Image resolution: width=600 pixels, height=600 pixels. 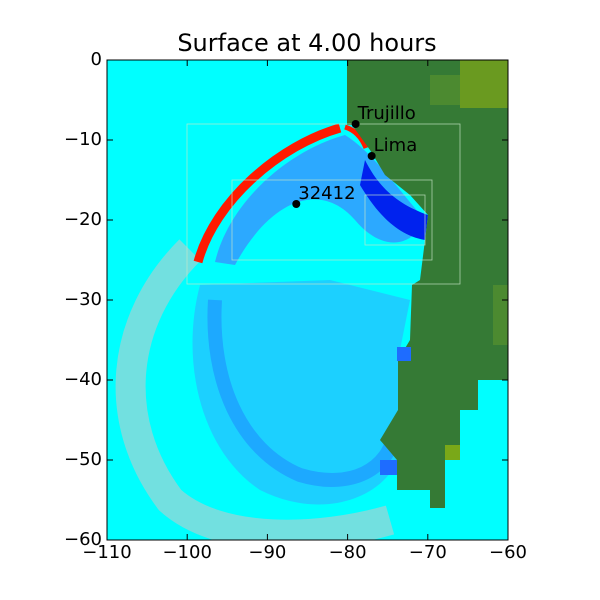 I want to click on point-label: 32412, so click(x=326, y=193).